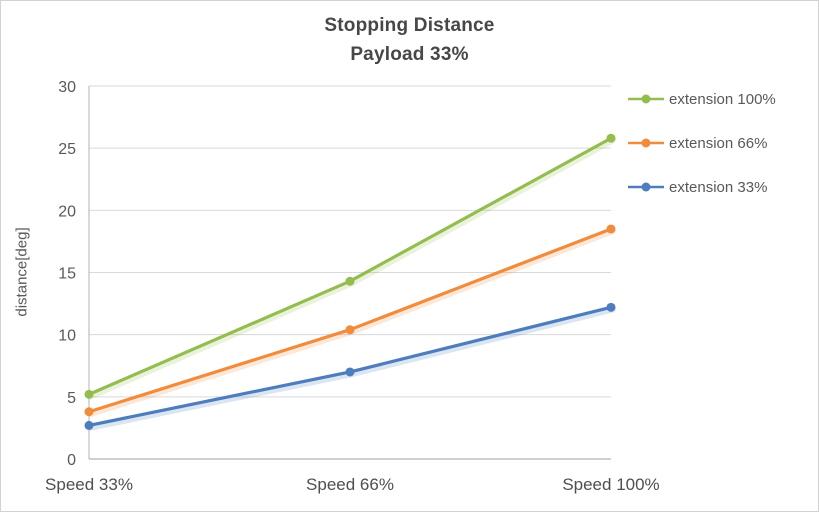  Describe the element at coordinates (409, 25) in the screenshot. I see `chart-title-line1: Stopping Distance` at that location.